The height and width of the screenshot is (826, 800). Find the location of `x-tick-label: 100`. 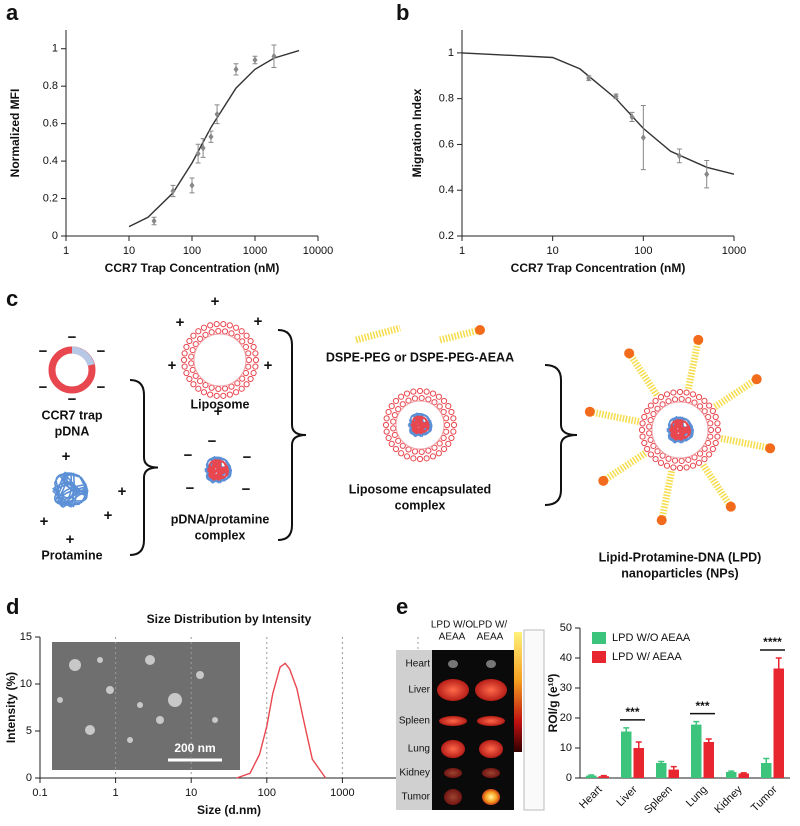

x-tick-label: 100 is located at coordinates (192, 251).